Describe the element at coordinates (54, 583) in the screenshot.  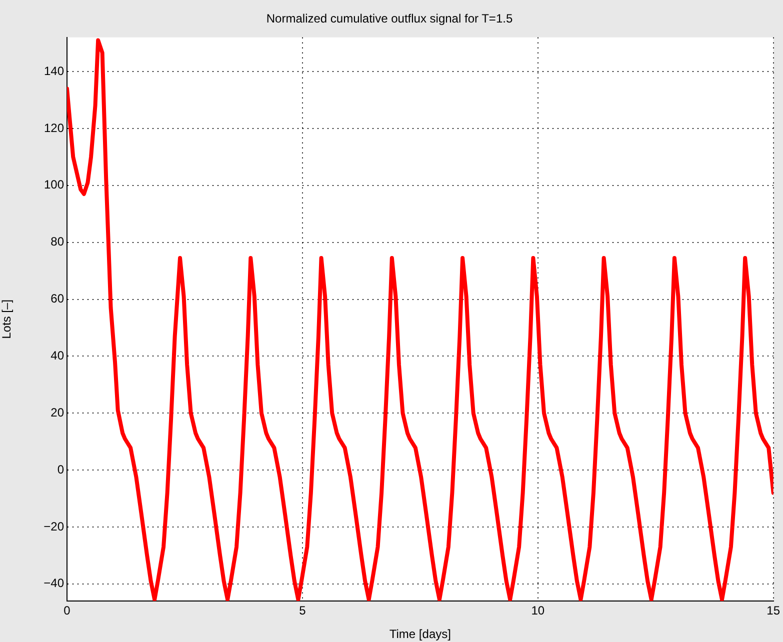
I see `y-tick-label: −40` at that location.